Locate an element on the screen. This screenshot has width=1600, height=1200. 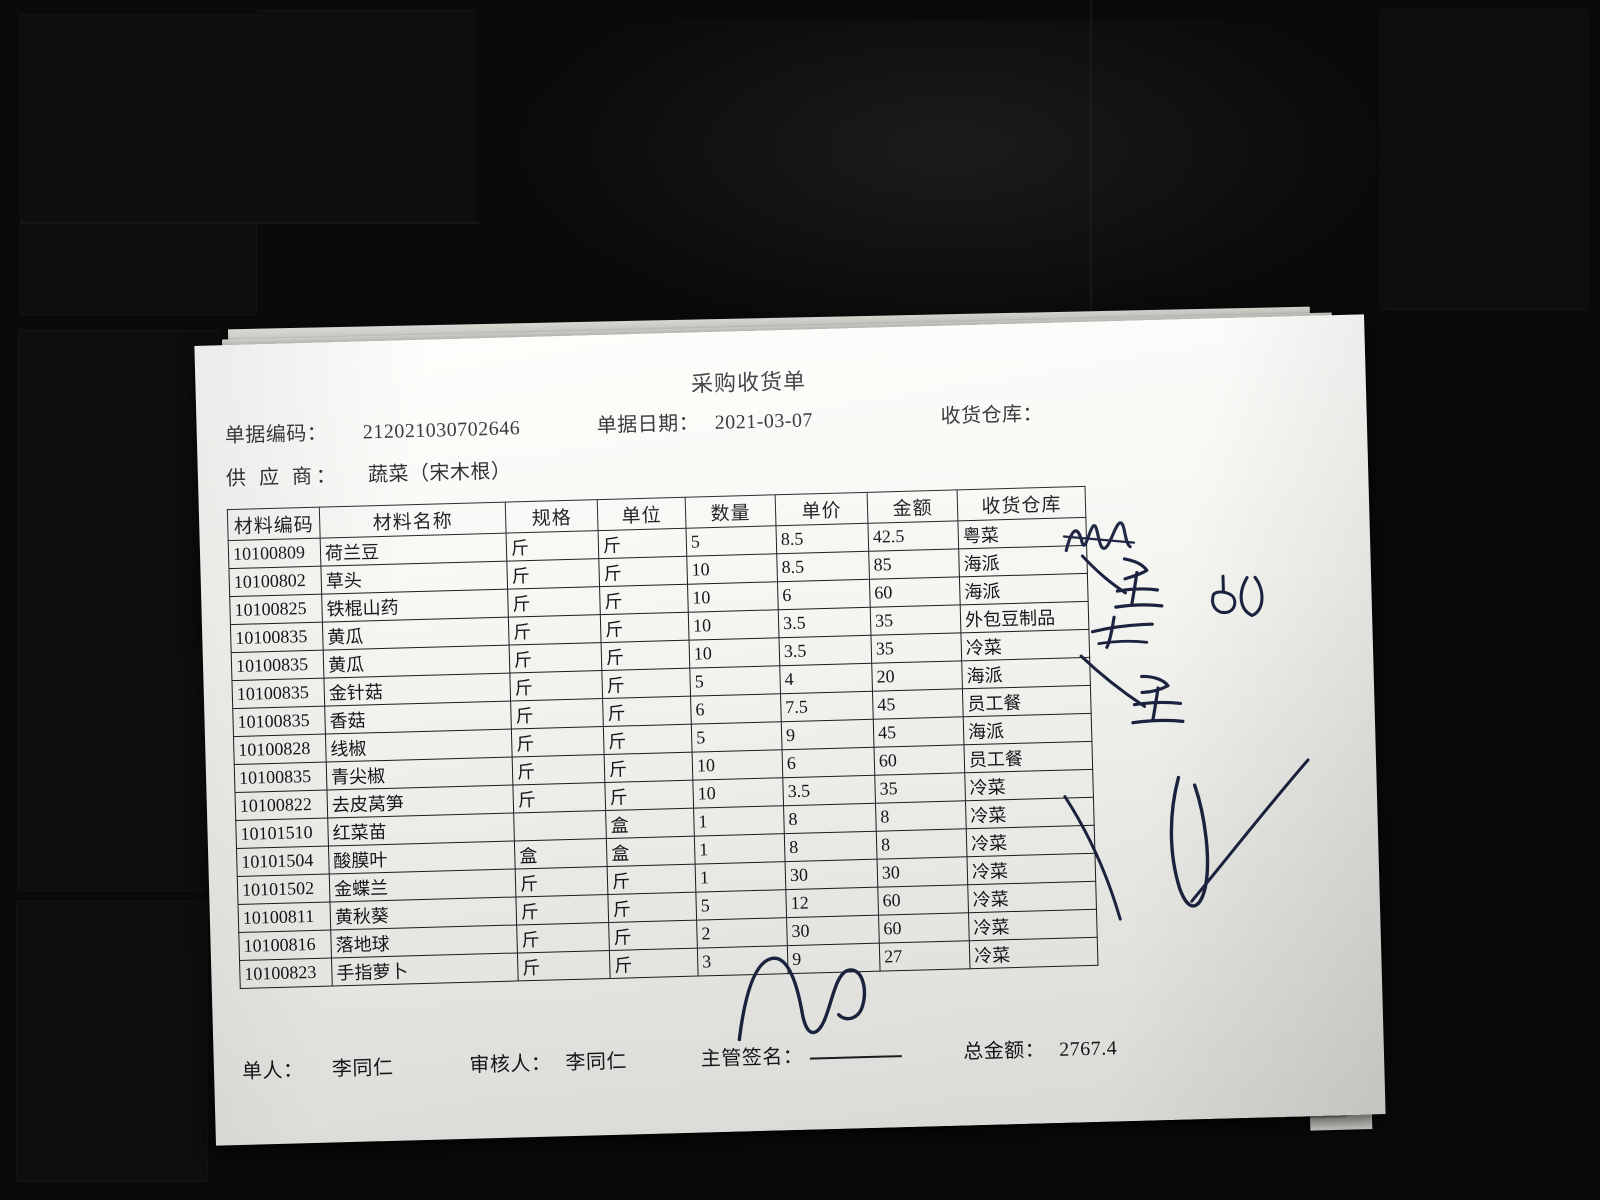
document-date-label: 单据日期： is located at coordinates (648, 425).